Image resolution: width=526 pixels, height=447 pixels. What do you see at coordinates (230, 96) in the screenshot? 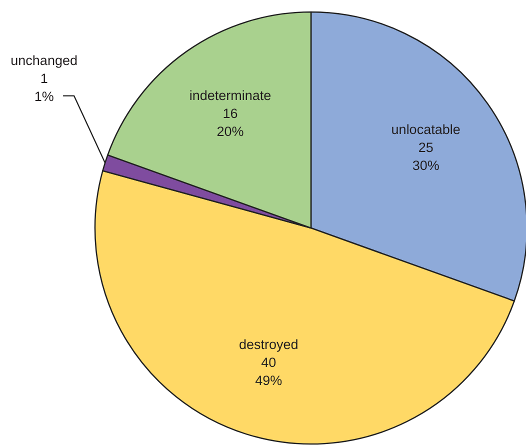
I see `slice-label: indeterminate` at bounding box center [230, 96].